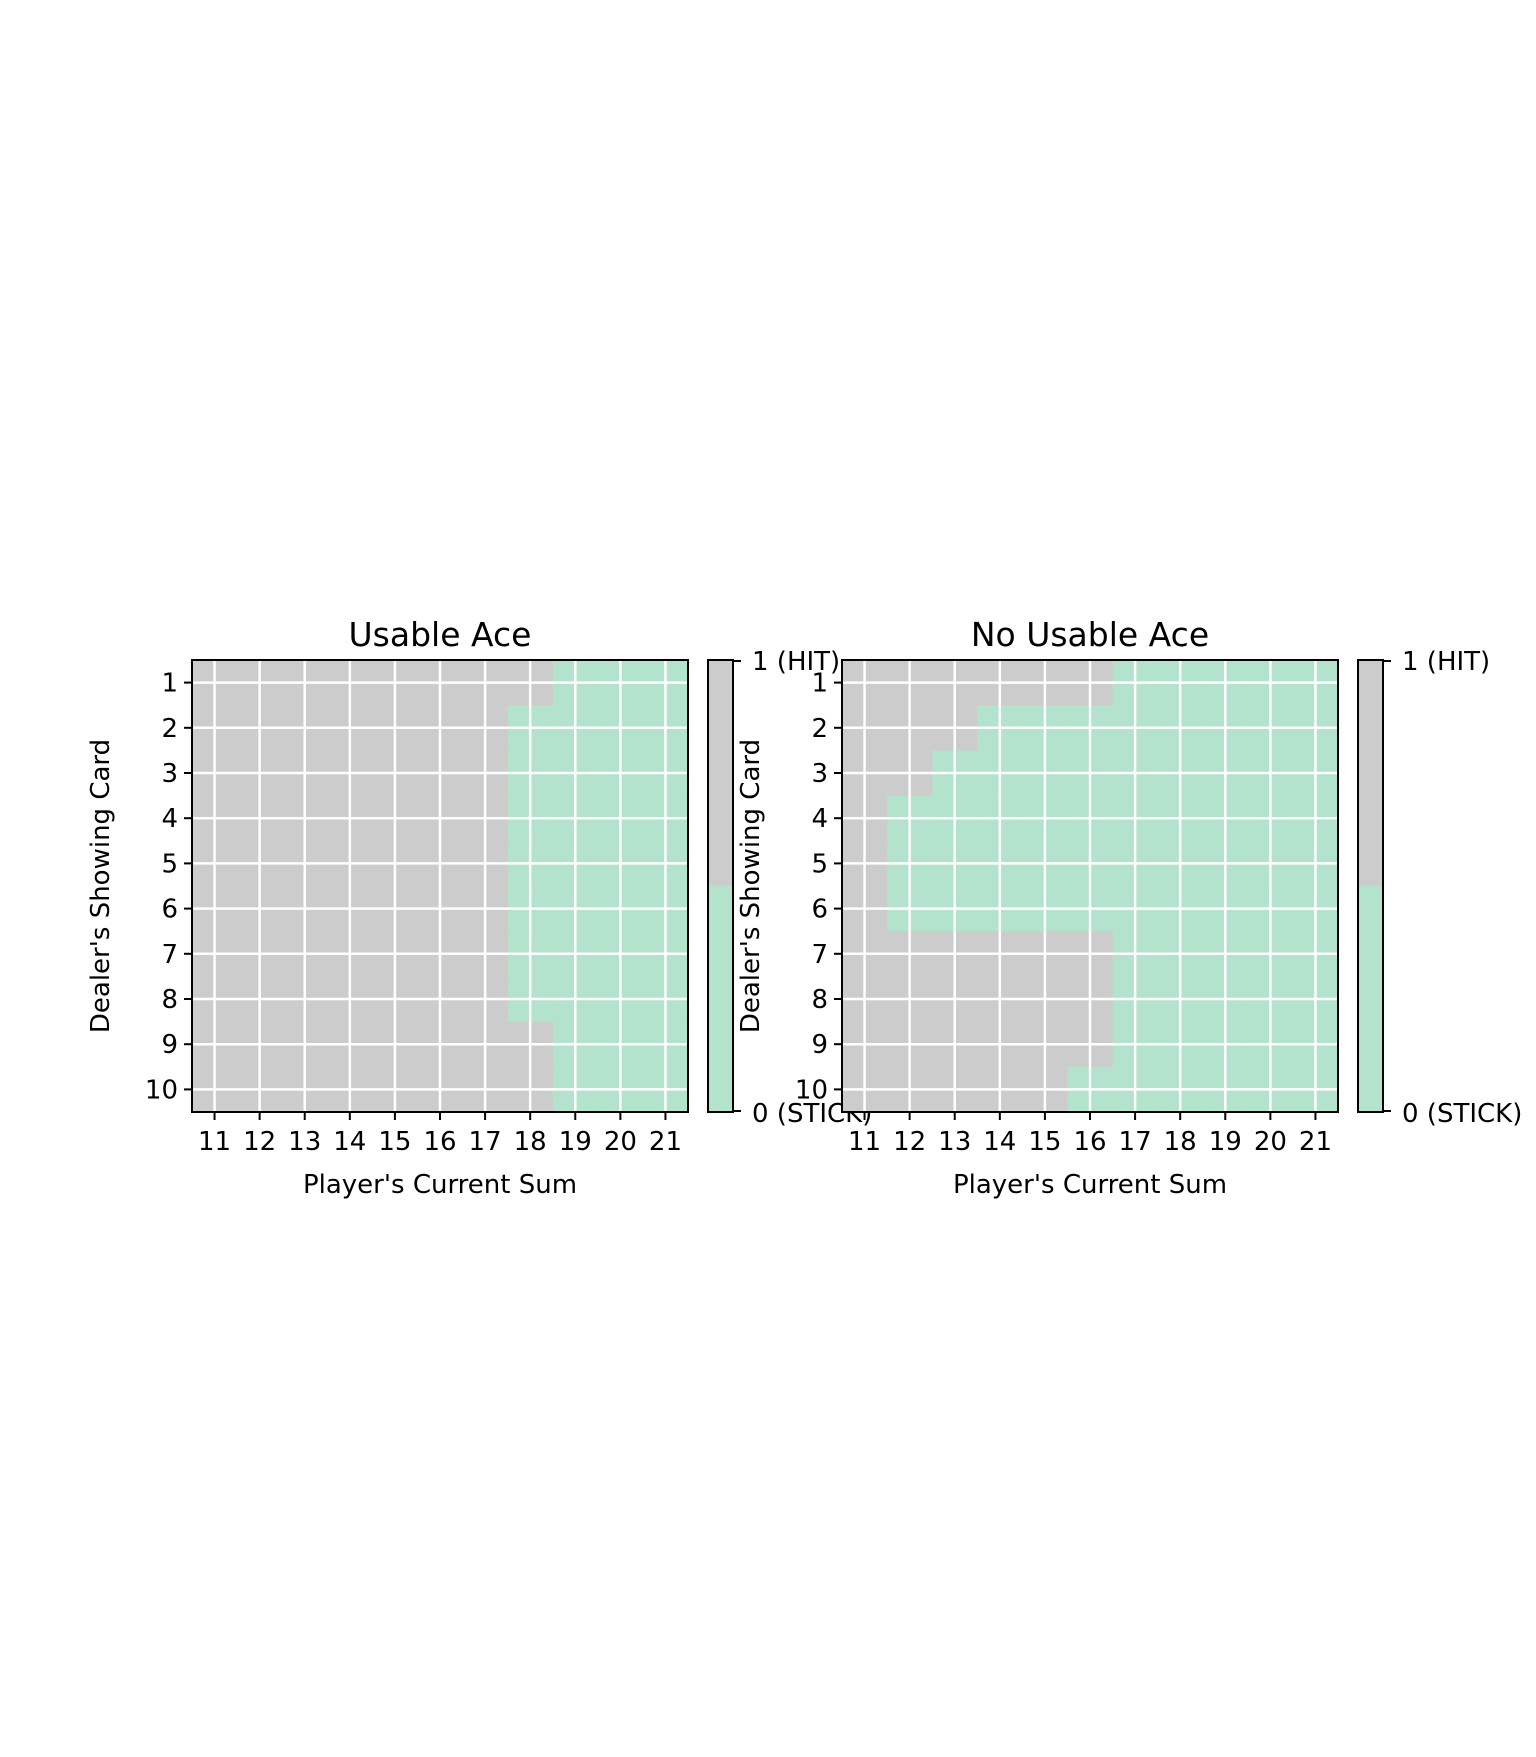  What do you see at coordinates (1090, 634) in the screenshot?
I see `chart-title: No Usable Ace` at bounding box center [1090, 634].